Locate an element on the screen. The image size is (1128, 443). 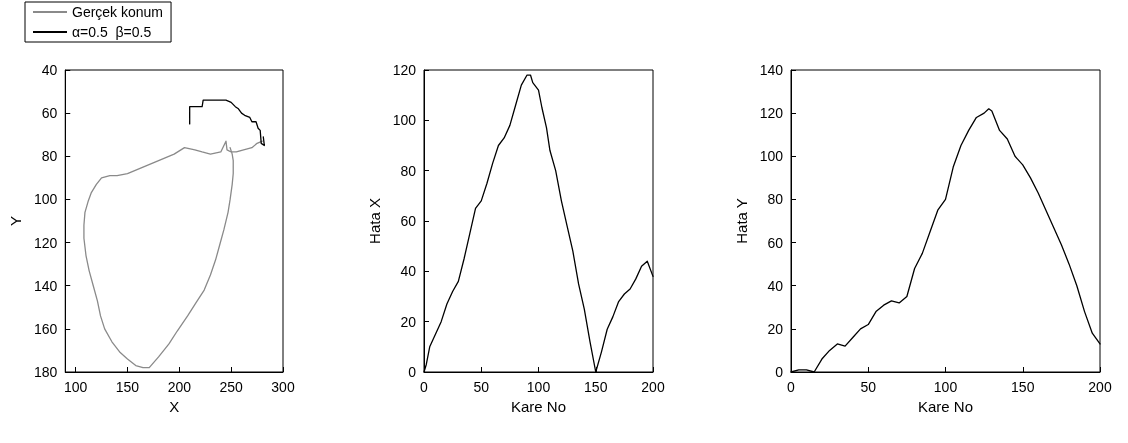
x-tick-label: 300 is located at coordinates (283, 387).